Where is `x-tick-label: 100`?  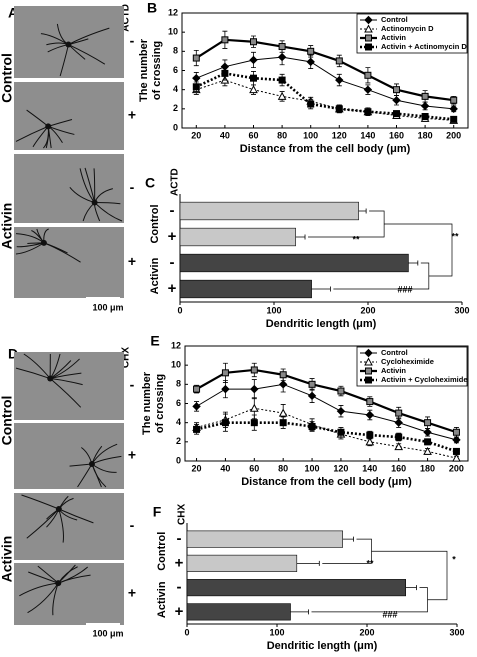 x-tick-label: 100 is located at coordinates (310, 135).